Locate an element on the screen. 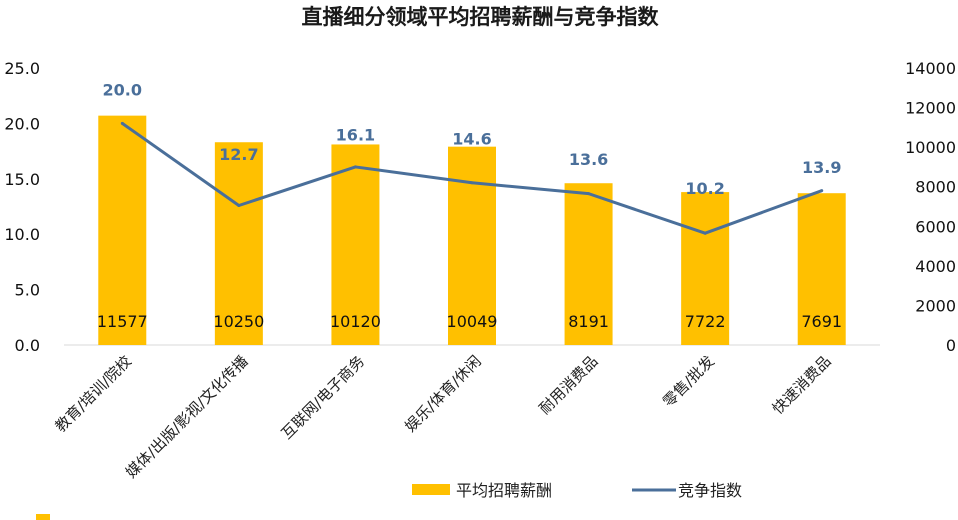 The width and height of the screenshot is (958, 520). left-tick-label: 0.0 is located at coordinates (27, 345).